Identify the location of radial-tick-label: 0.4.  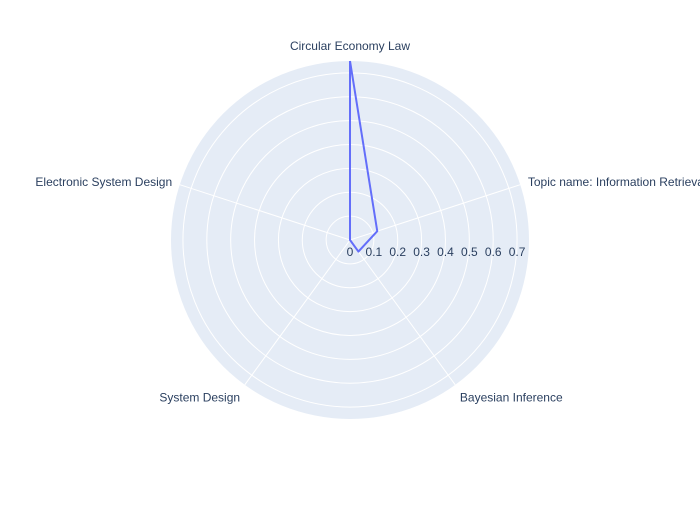
(445, 252).